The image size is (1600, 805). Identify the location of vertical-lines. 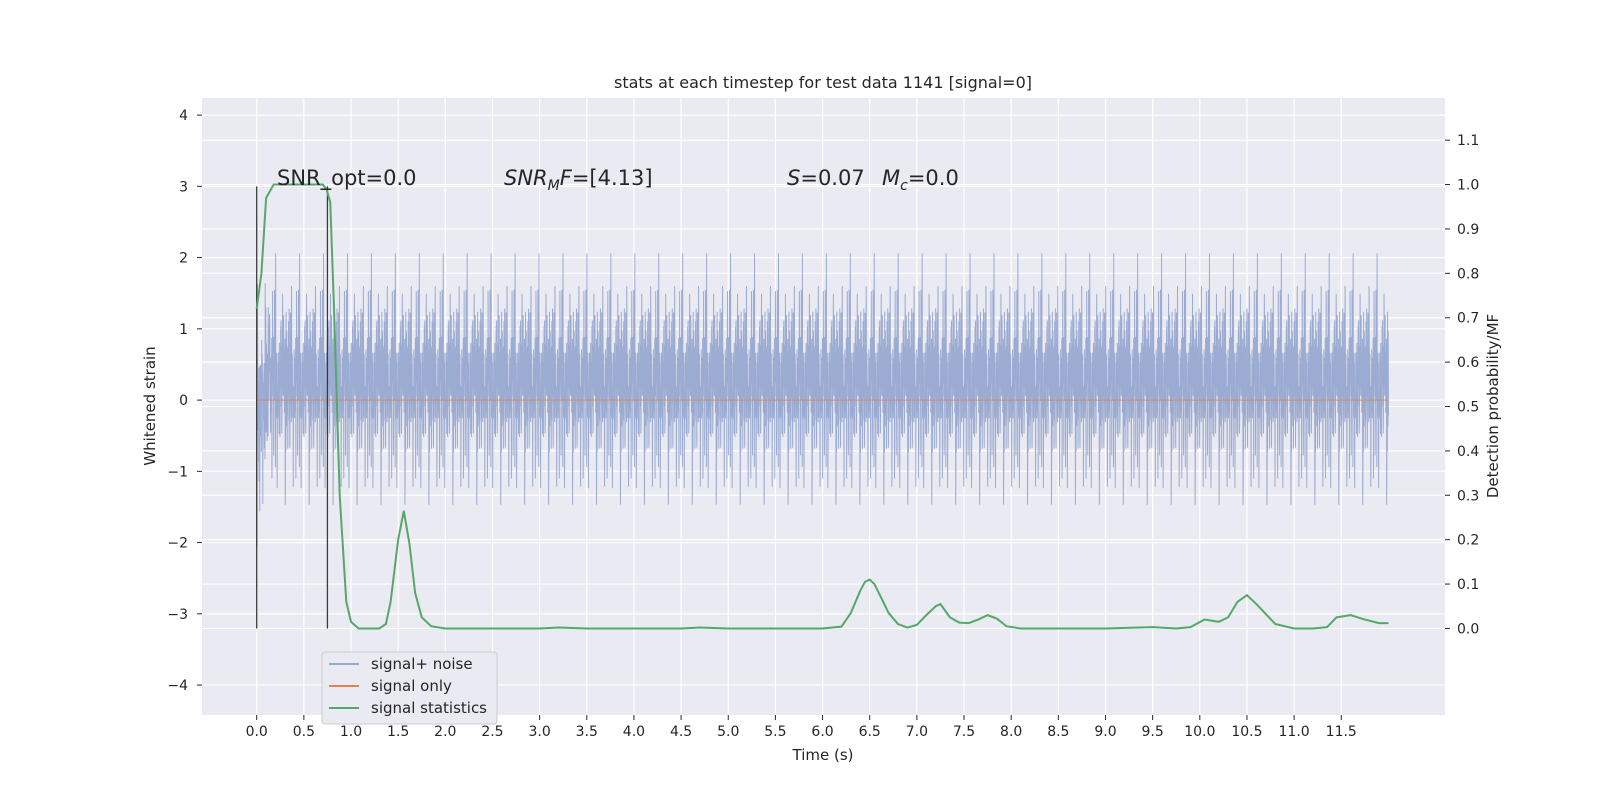
(292, 407).